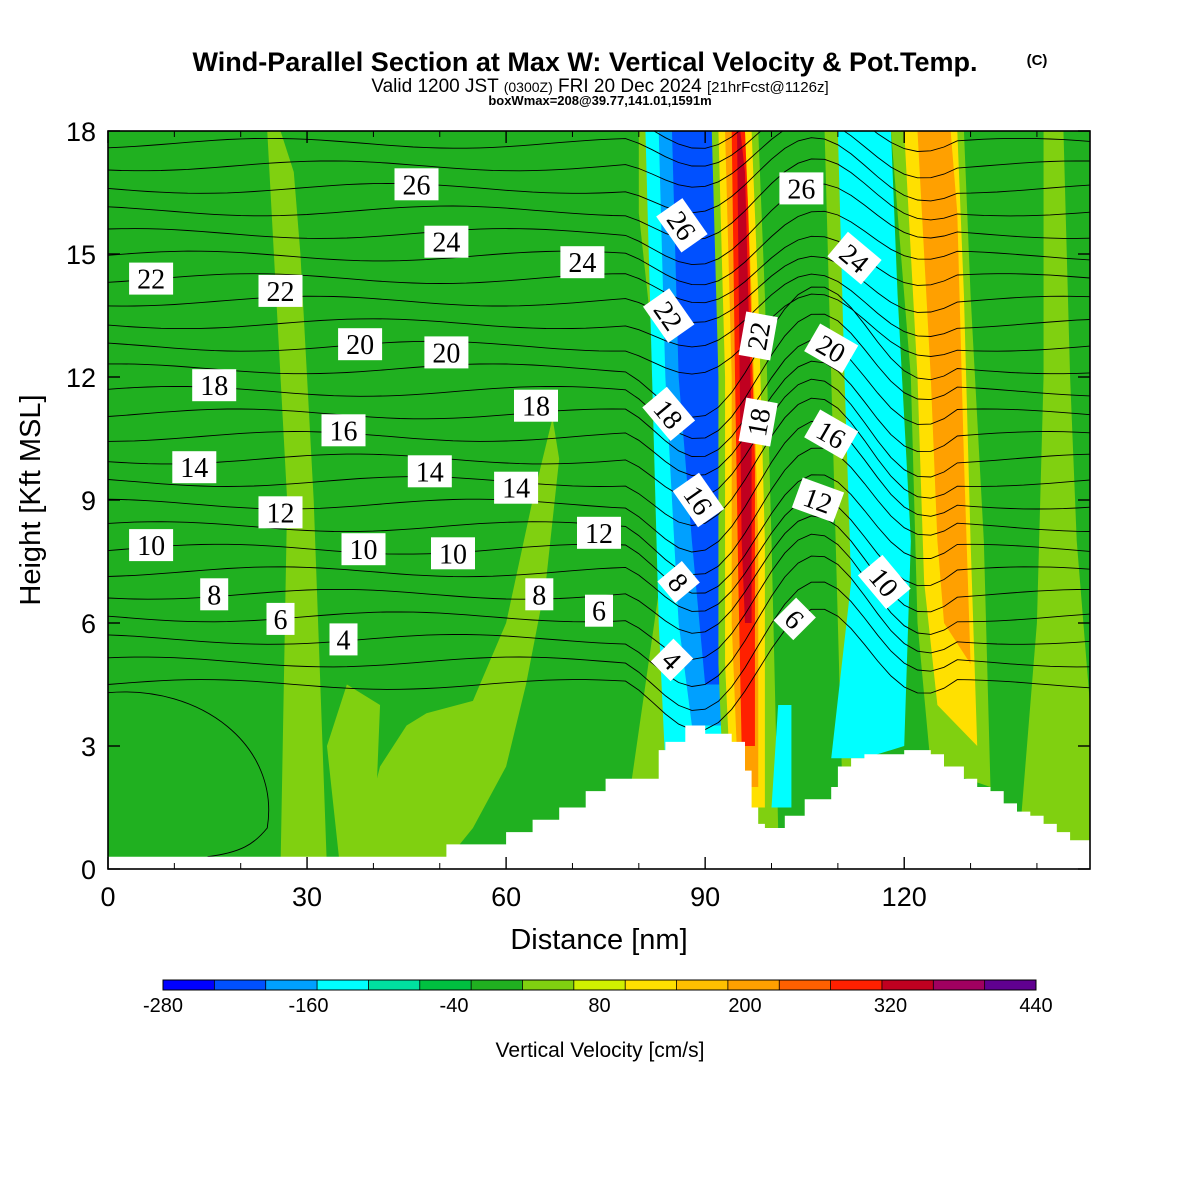 This screenshot has width=1200, height=1200. Describe the element at coordinates (88, 624) in the screenshot. I see `y-tick-label: 6` at that location.